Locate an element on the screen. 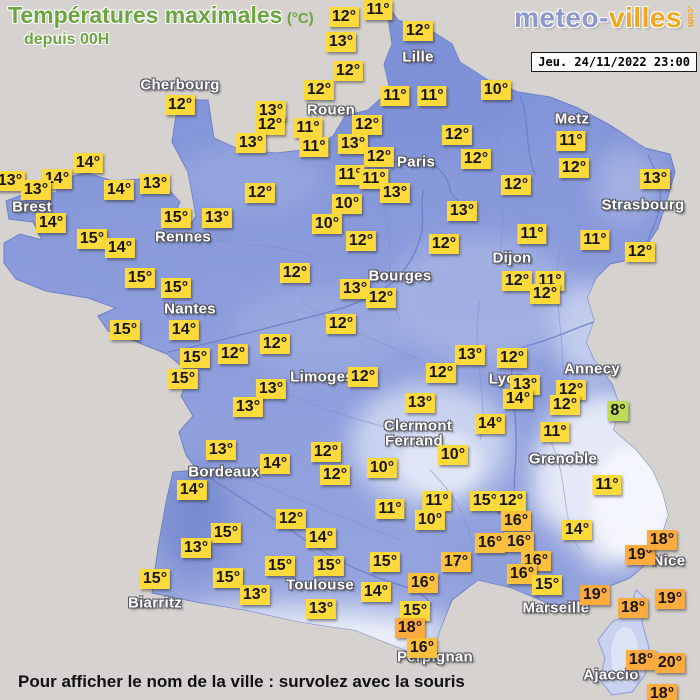  temp-badge: 17° is located at coordinates (456, 562).